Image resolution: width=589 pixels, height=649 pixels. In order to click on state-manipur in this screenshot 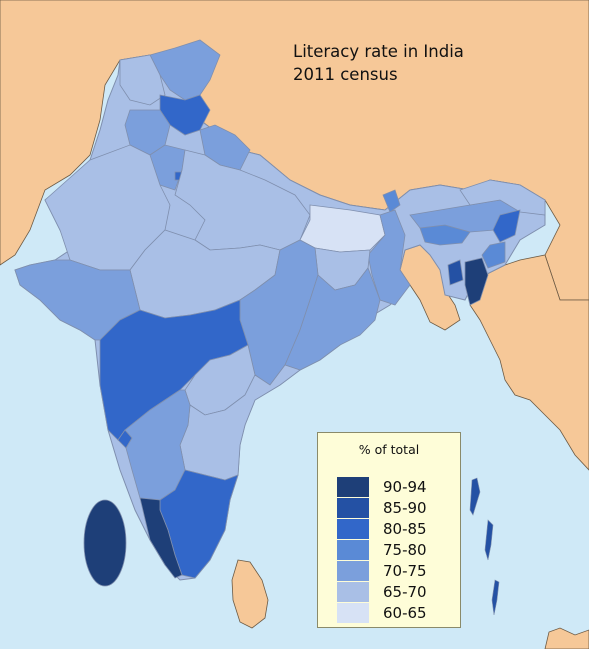, I will do `click(493, 255)`.